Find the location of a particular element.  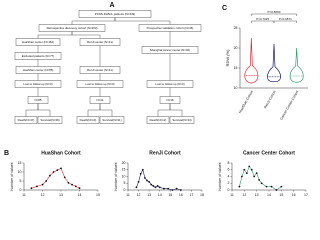

chart-title: HuaShan Cohort is located at coordinates (61, 153).